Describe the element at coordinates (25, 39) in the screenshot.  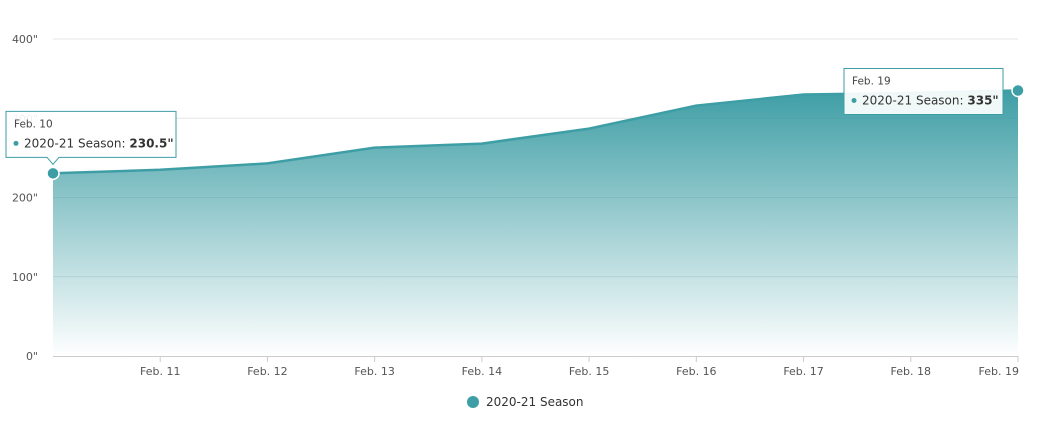
I see `y-tick-label: 400"` at that location.